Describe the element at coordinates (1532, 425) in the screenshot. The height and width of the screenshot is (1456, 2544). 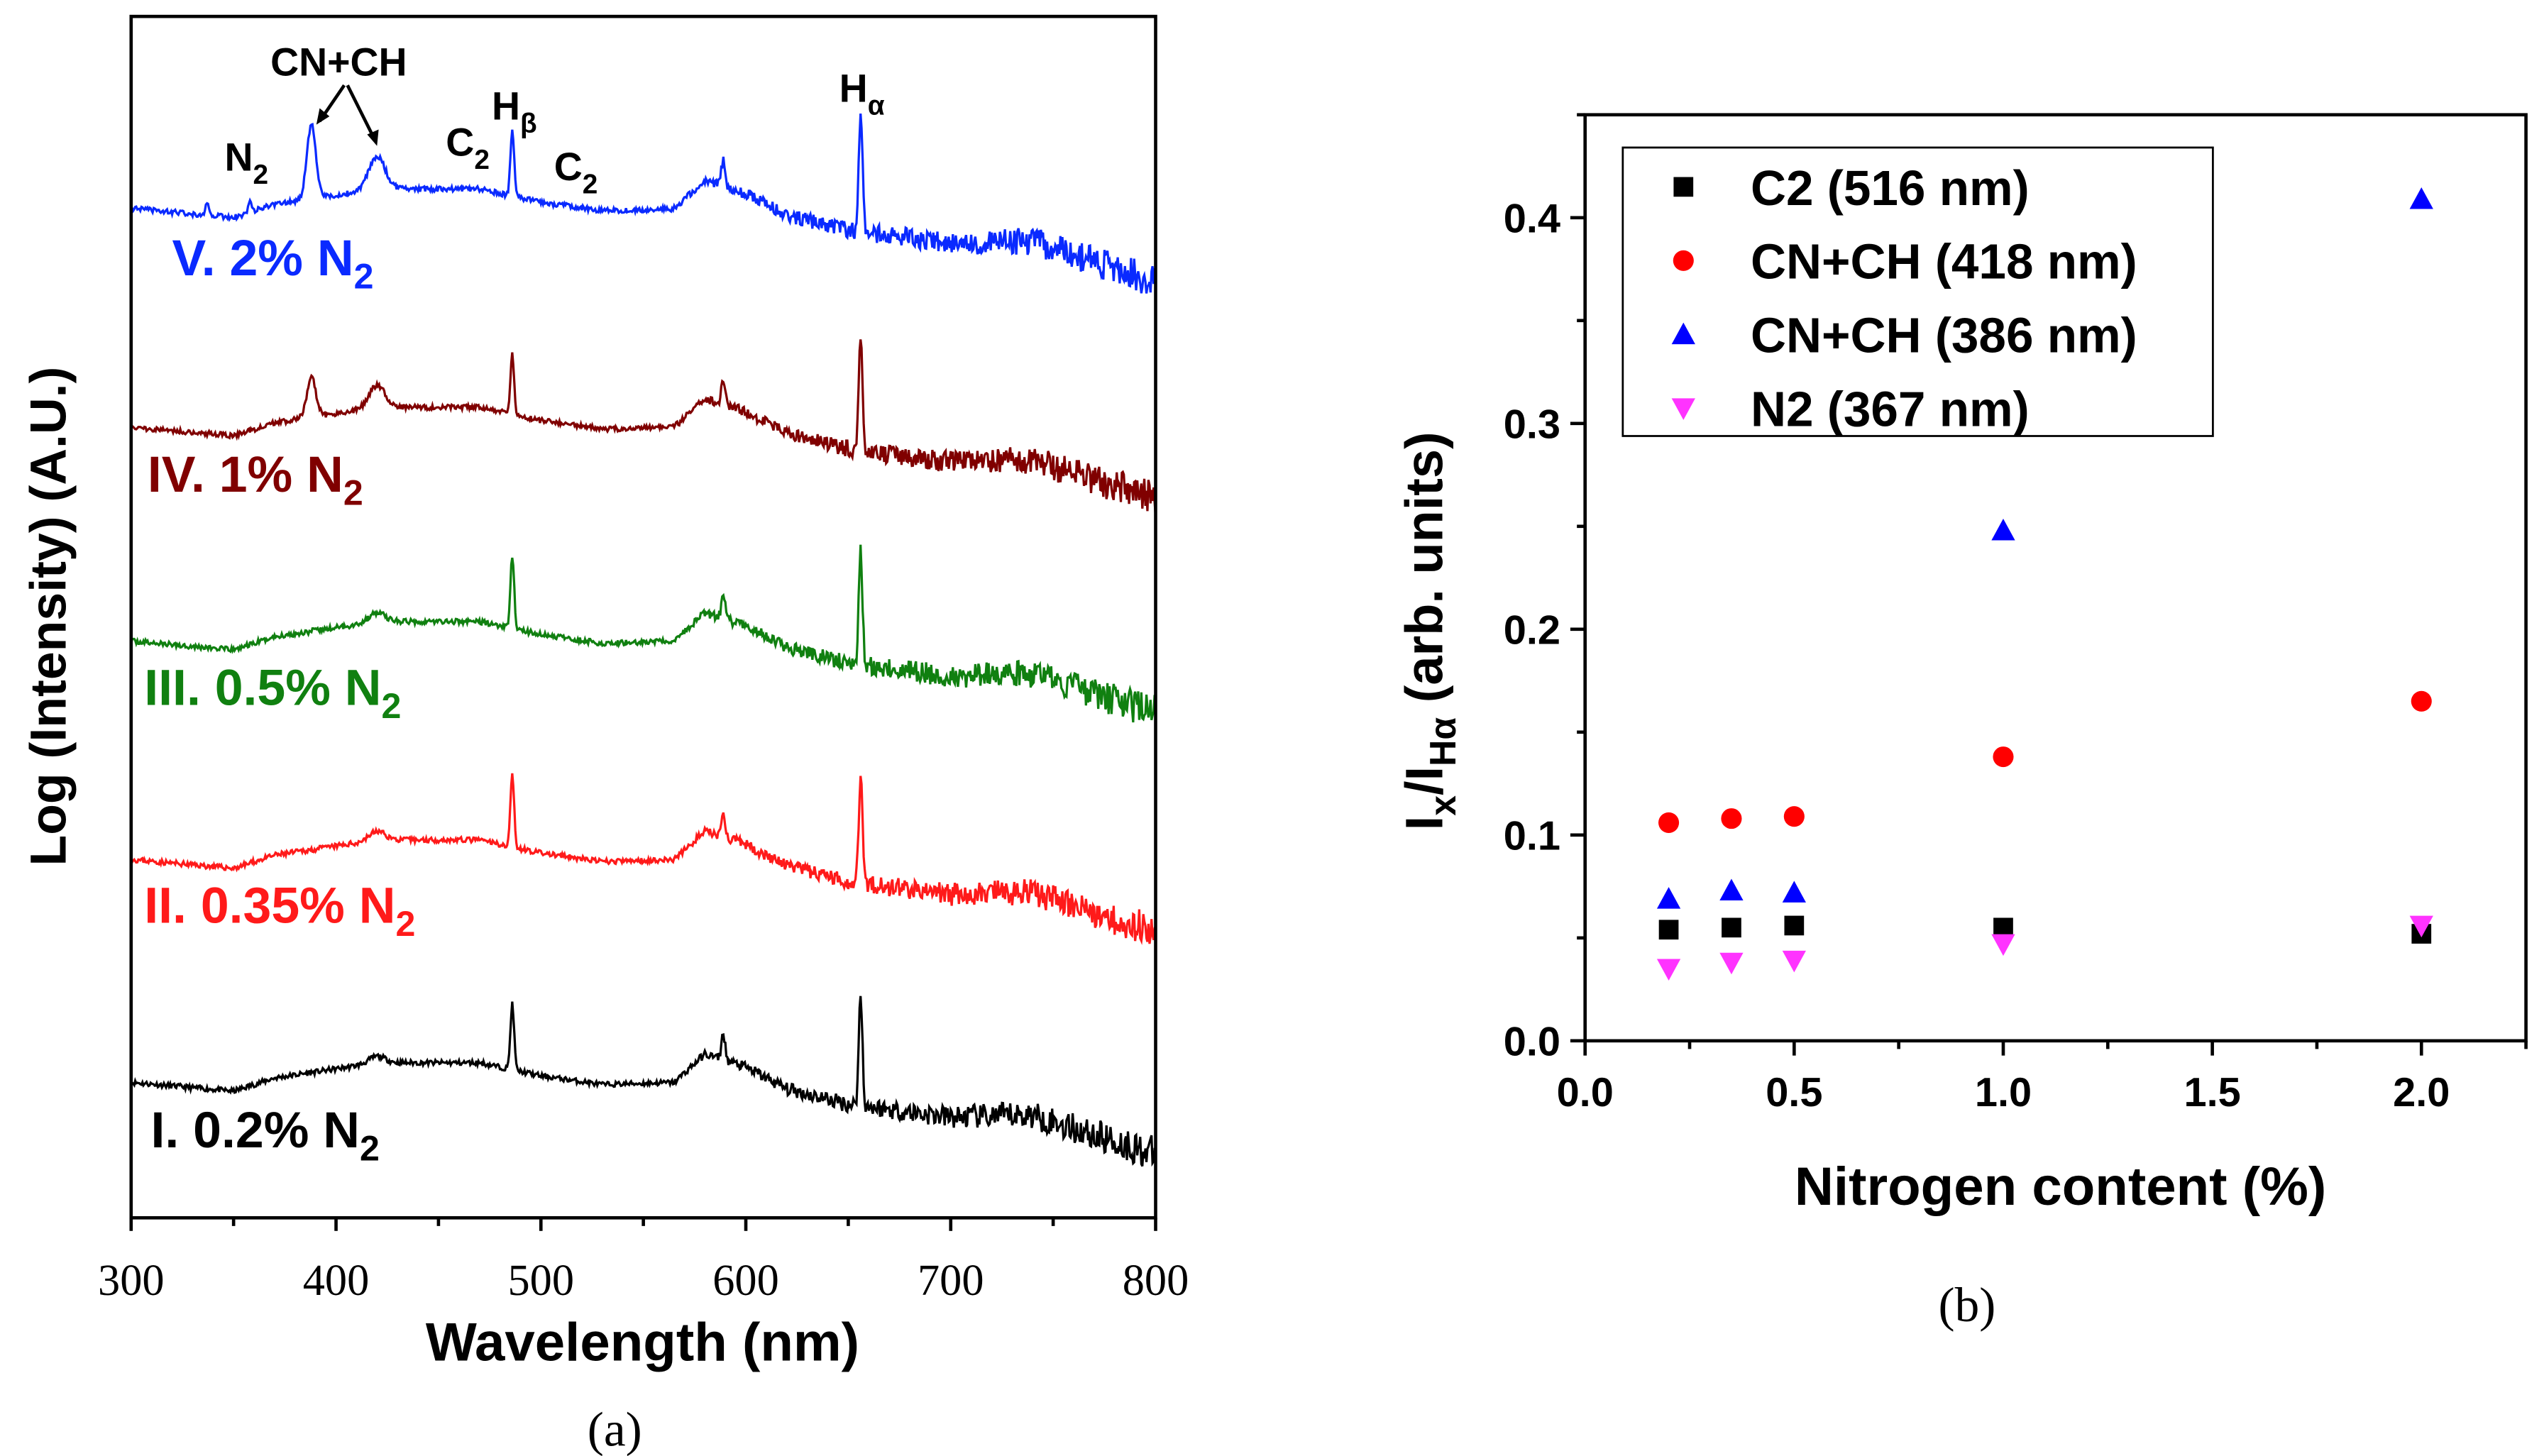
I see `y-tick-label: 0.3` at that location.